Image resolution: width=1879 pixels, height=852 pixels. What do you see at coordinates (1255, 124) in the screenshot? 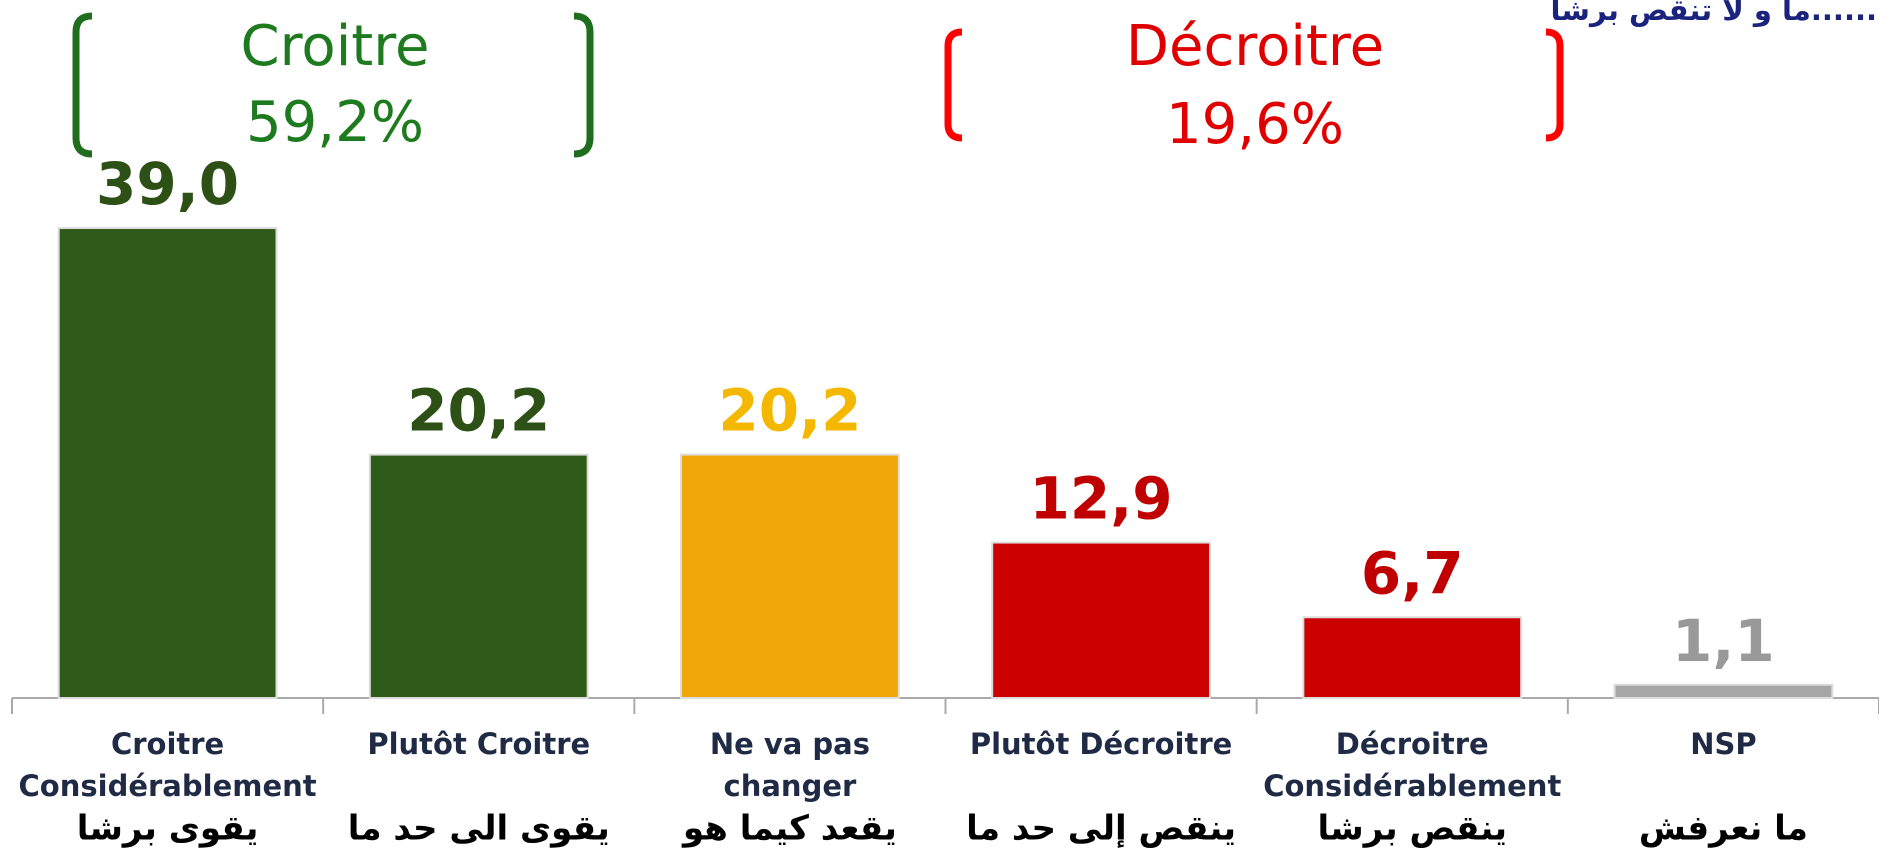
I see `annotation: 19,6%` at bounding box center [1255, 124].